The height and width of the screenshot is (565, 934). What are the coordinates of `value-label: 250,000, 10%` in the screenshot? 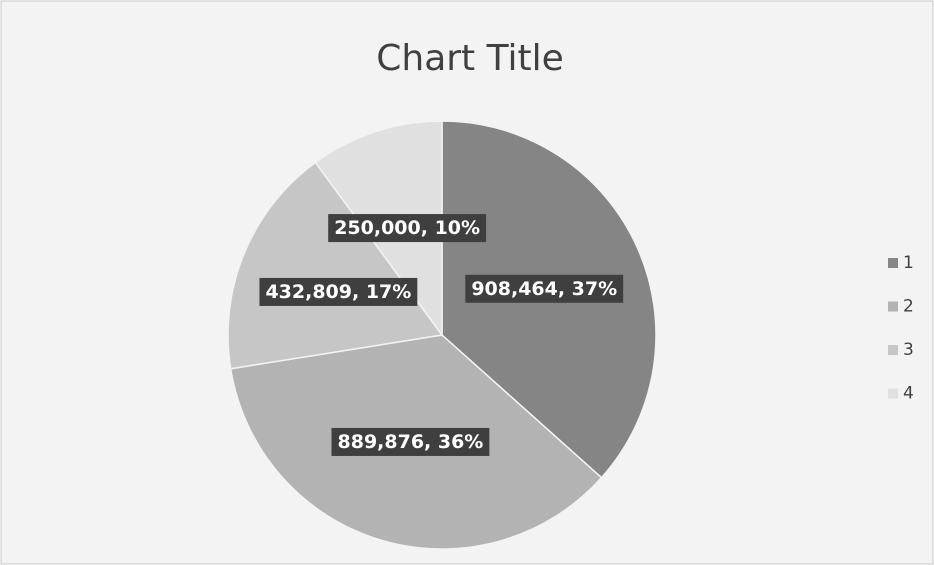 It's located at (407, 228).